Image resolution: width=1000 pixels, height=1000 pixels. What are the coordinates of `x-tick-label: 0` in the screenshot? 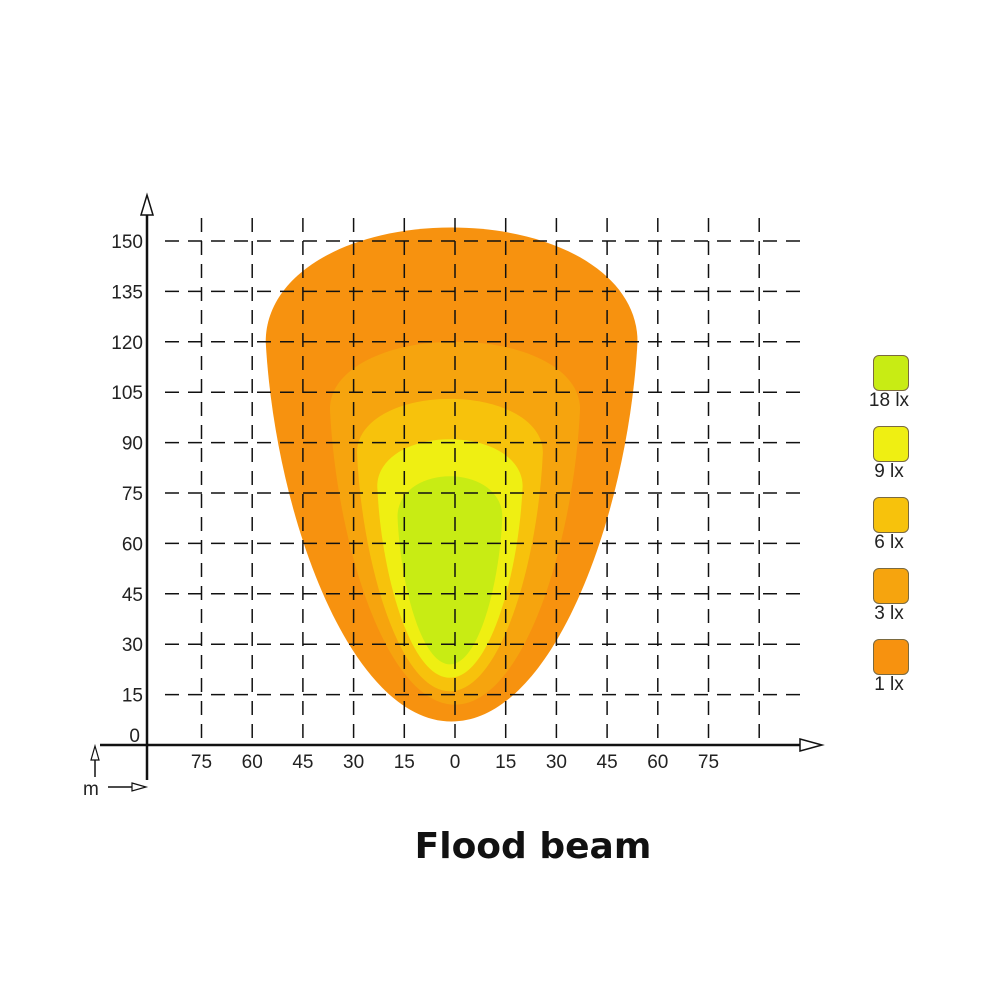 It's located at (455, 762).